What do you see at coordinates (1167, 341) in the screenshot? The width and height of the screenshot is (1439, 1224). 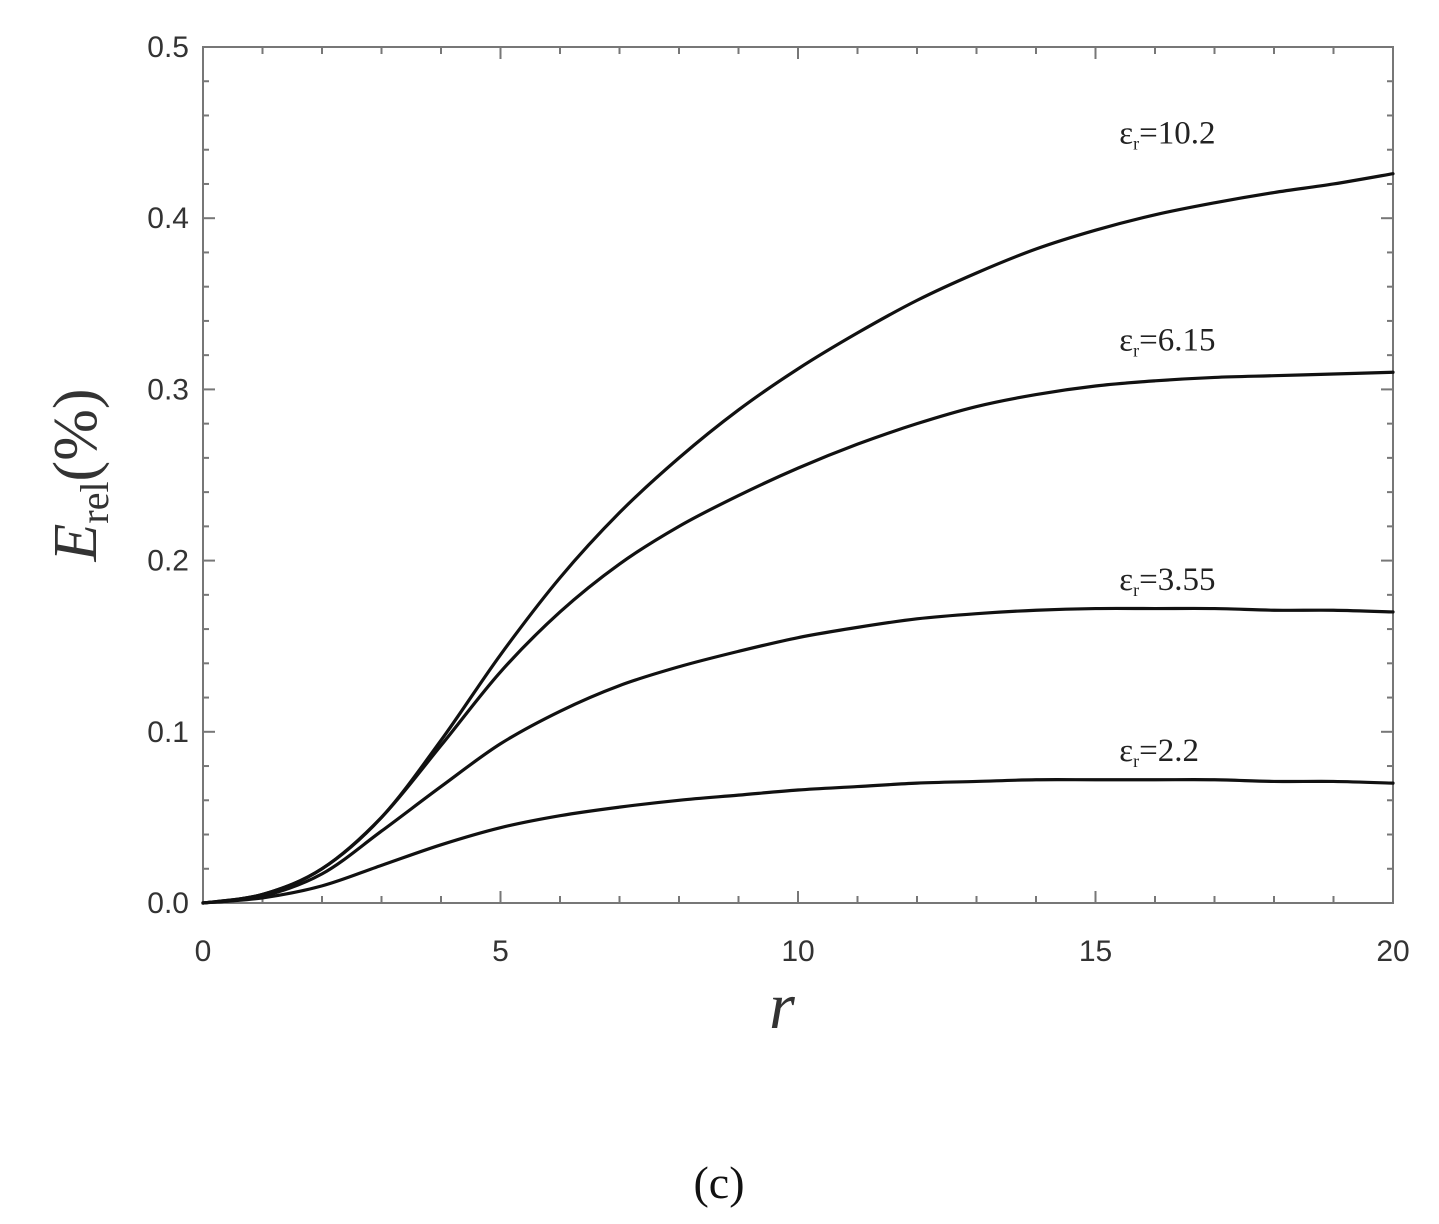 I see `series-label: εr=6.15` at bounding box center [1167, 341].